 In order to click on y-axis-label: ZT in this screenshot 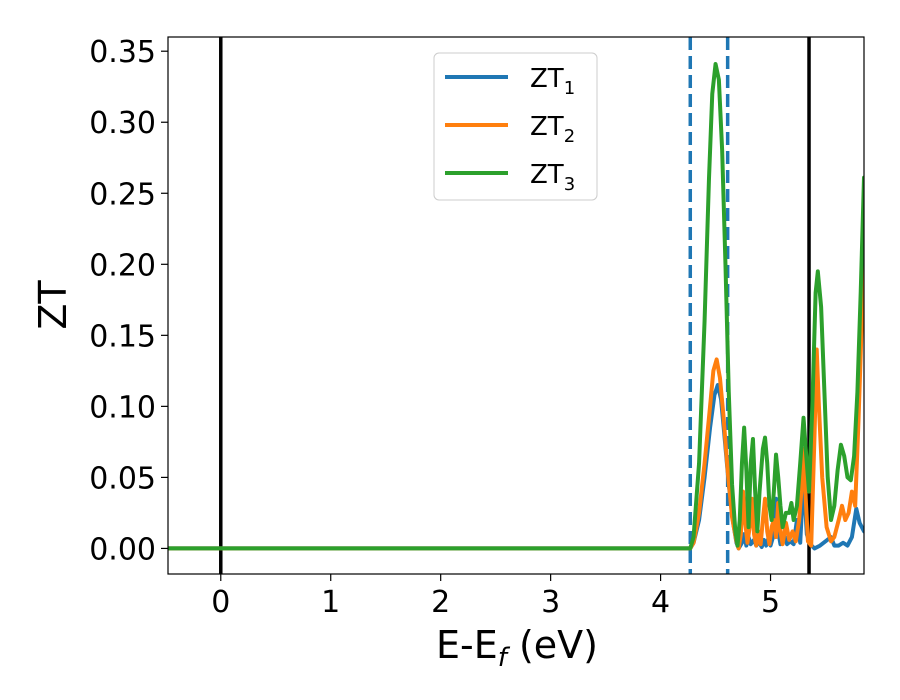, I will do `click(53, 305)`.